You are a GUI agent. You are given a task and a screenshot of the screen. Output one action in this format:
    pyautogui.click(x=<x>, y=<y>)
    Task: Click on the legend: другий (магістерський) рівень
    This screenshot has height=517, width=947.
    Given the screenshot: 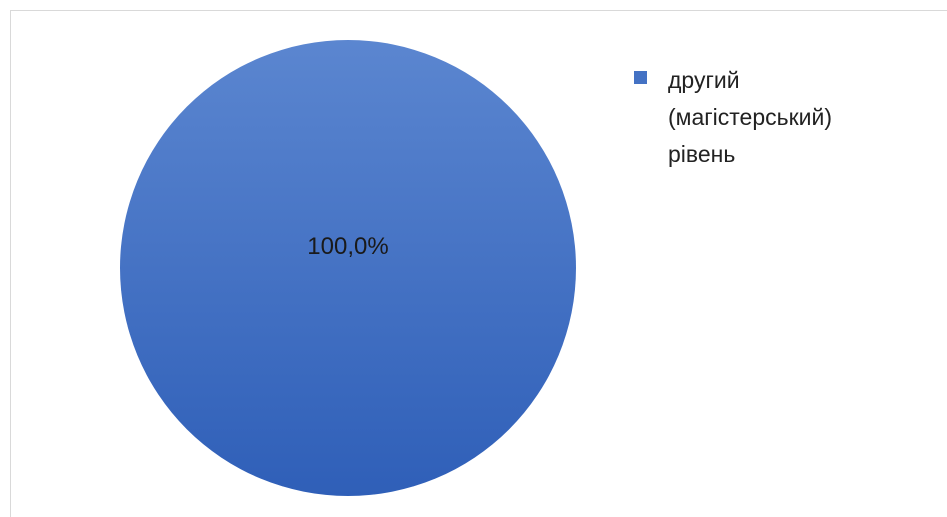 What is the action you would take?
    pyautogui.click(x=764, y=117)
    